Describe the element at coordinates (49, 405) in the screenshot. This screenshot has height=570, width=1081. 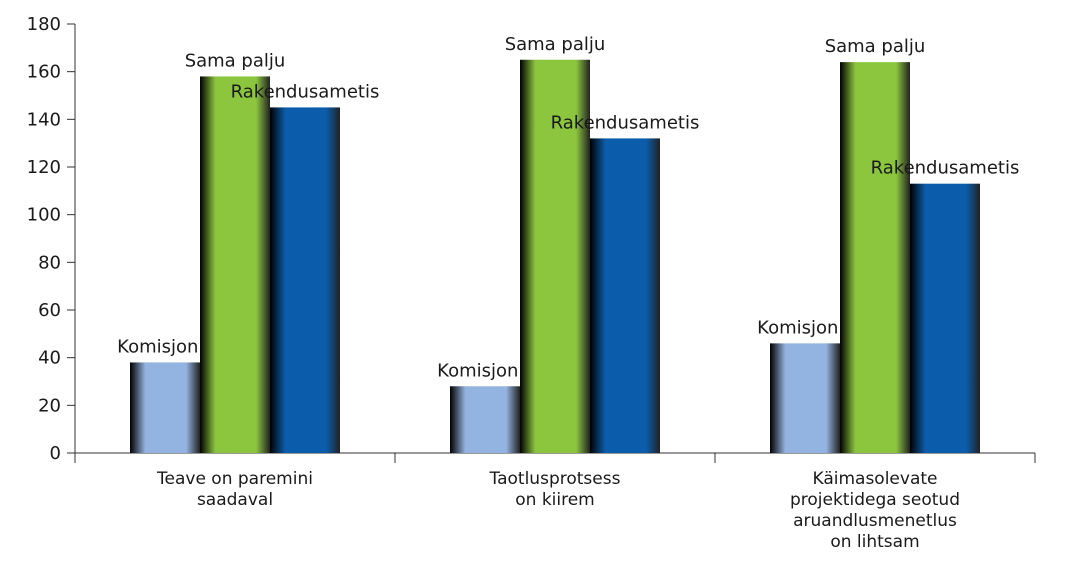
I see `y-tick-label: 20` at that location.